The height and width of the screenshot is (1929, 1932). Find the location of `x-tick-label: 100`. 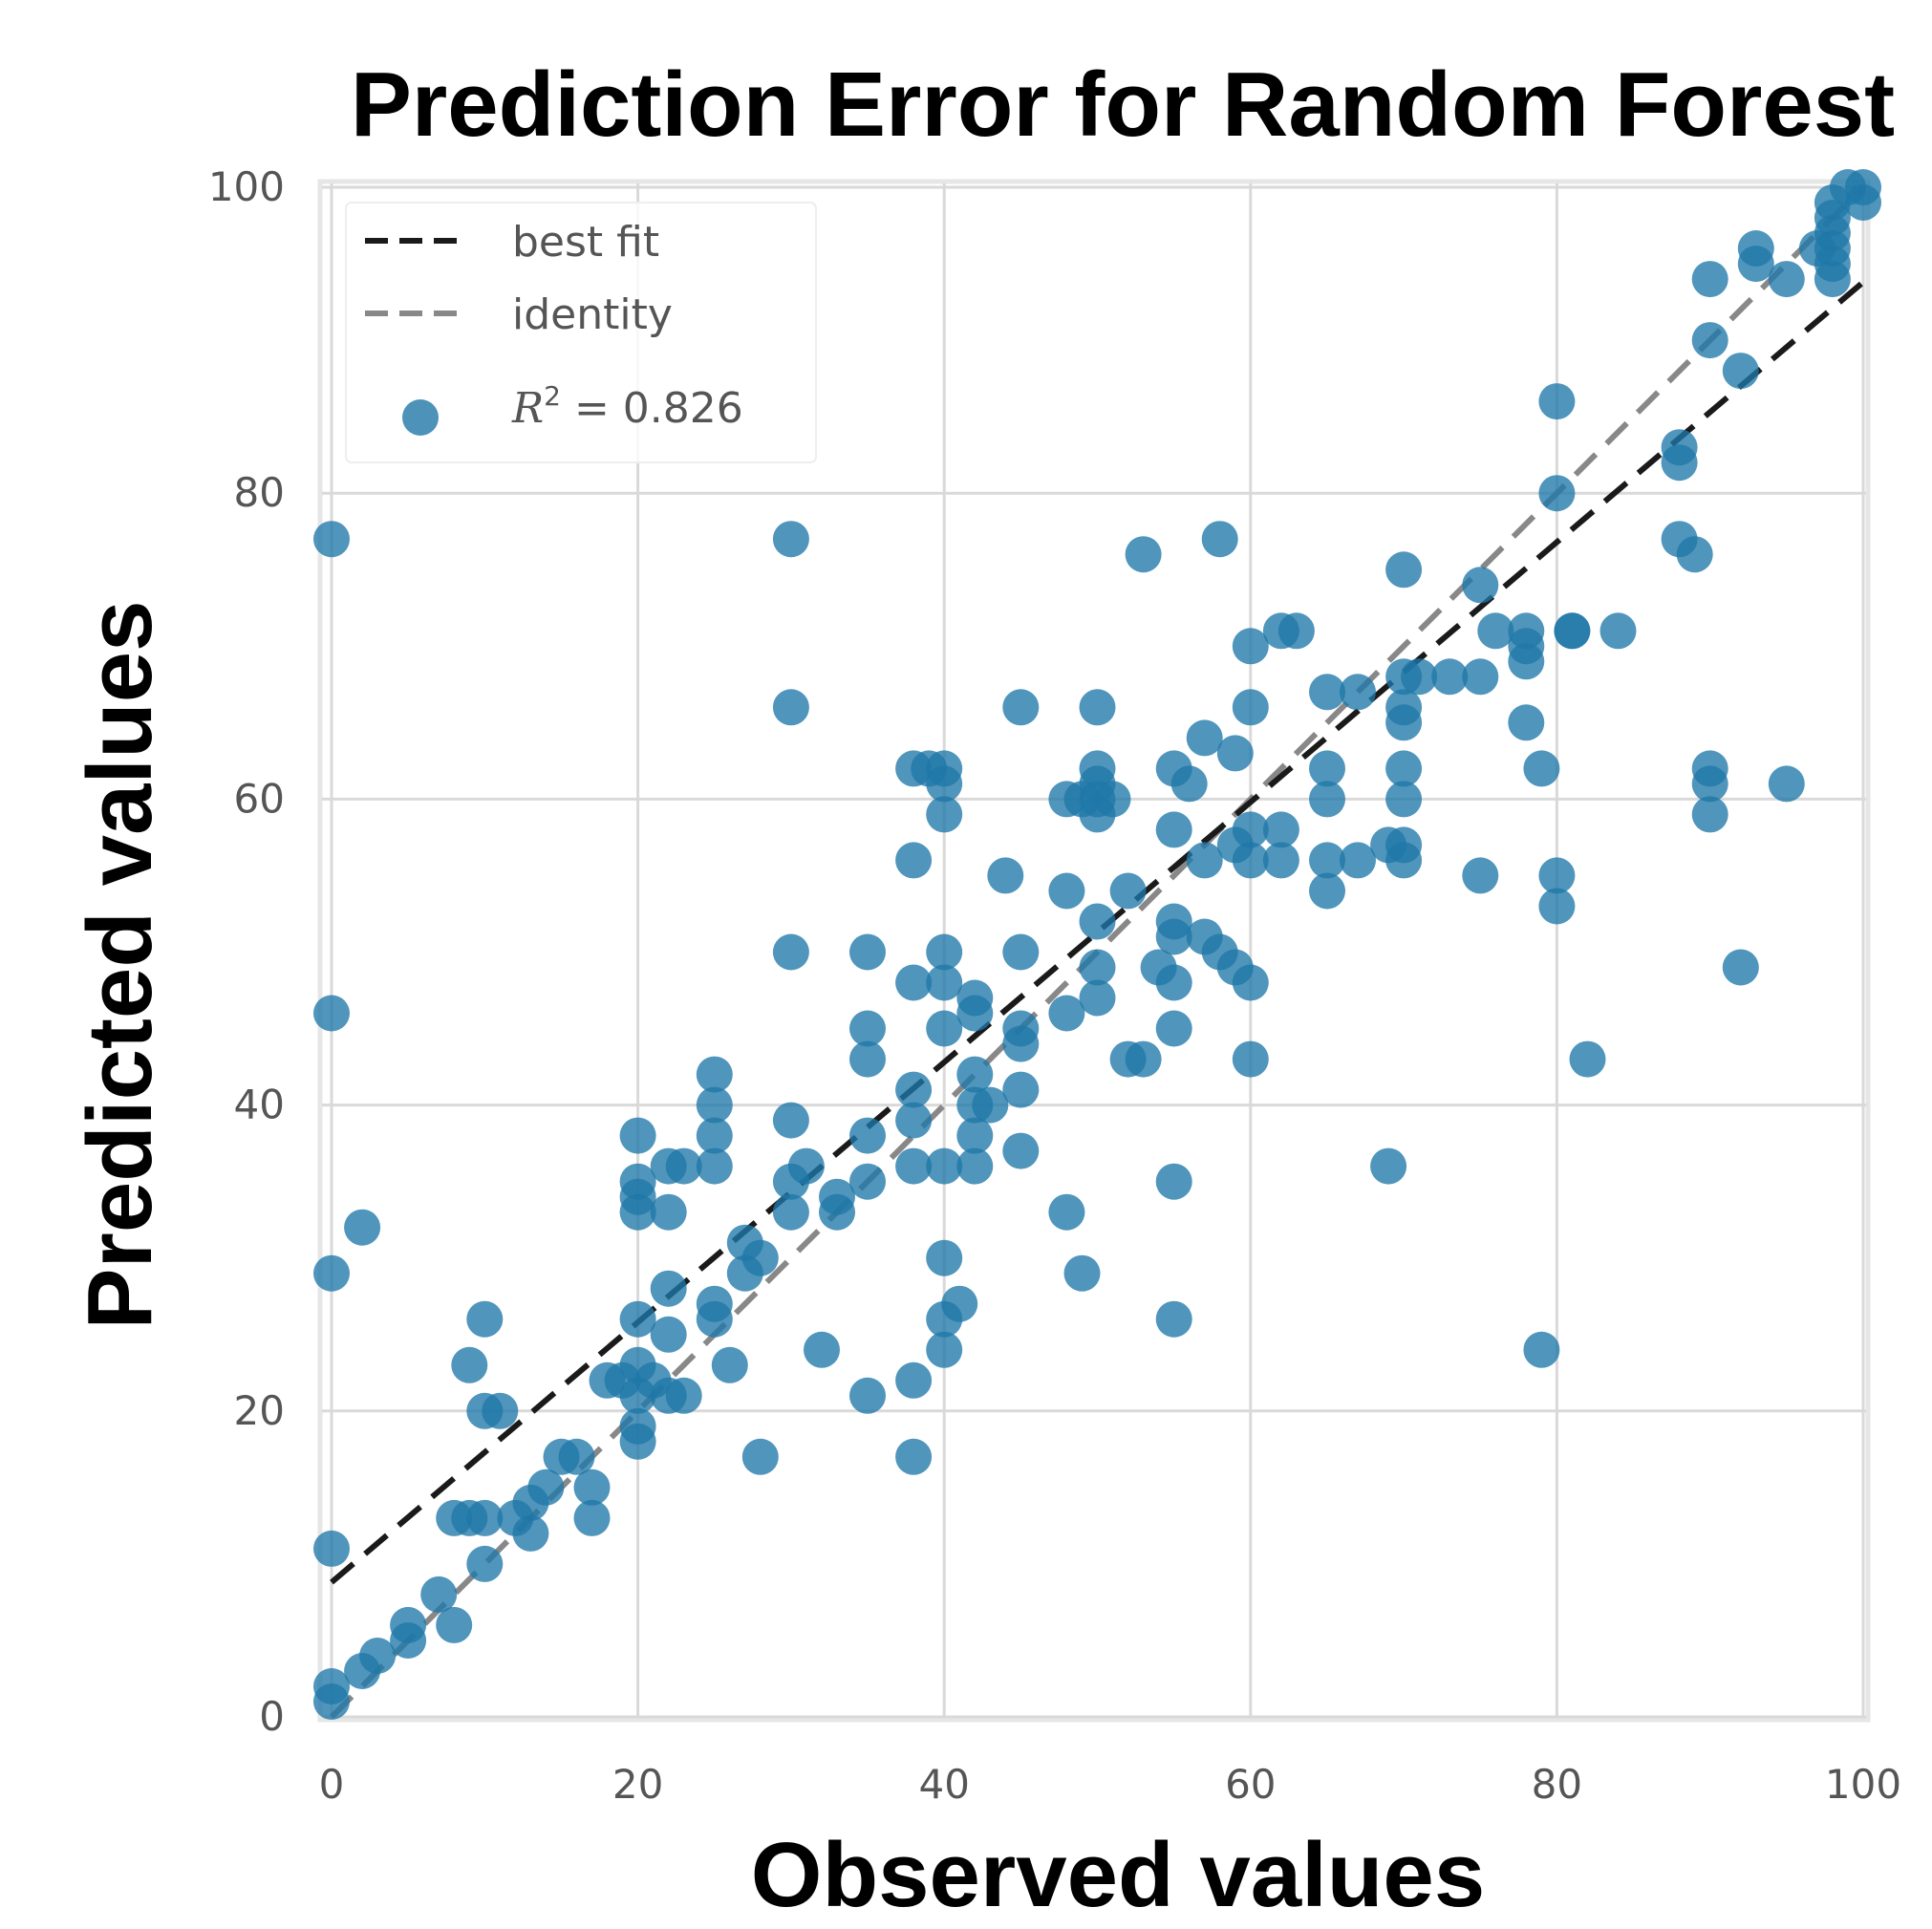

x-tick-label: 100 is located at coordinates (1863, 1784).